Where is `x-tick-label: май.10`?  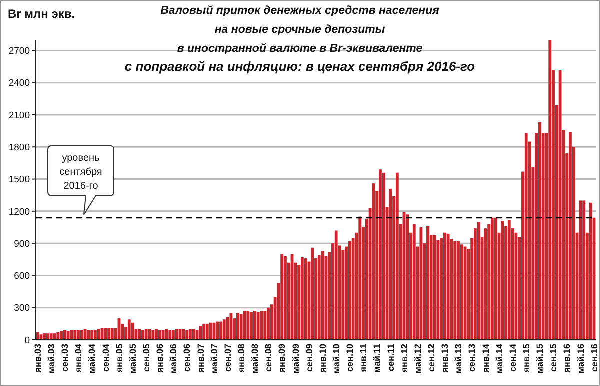 x-tick-label: май.10 is located at coordinates (337, 359).